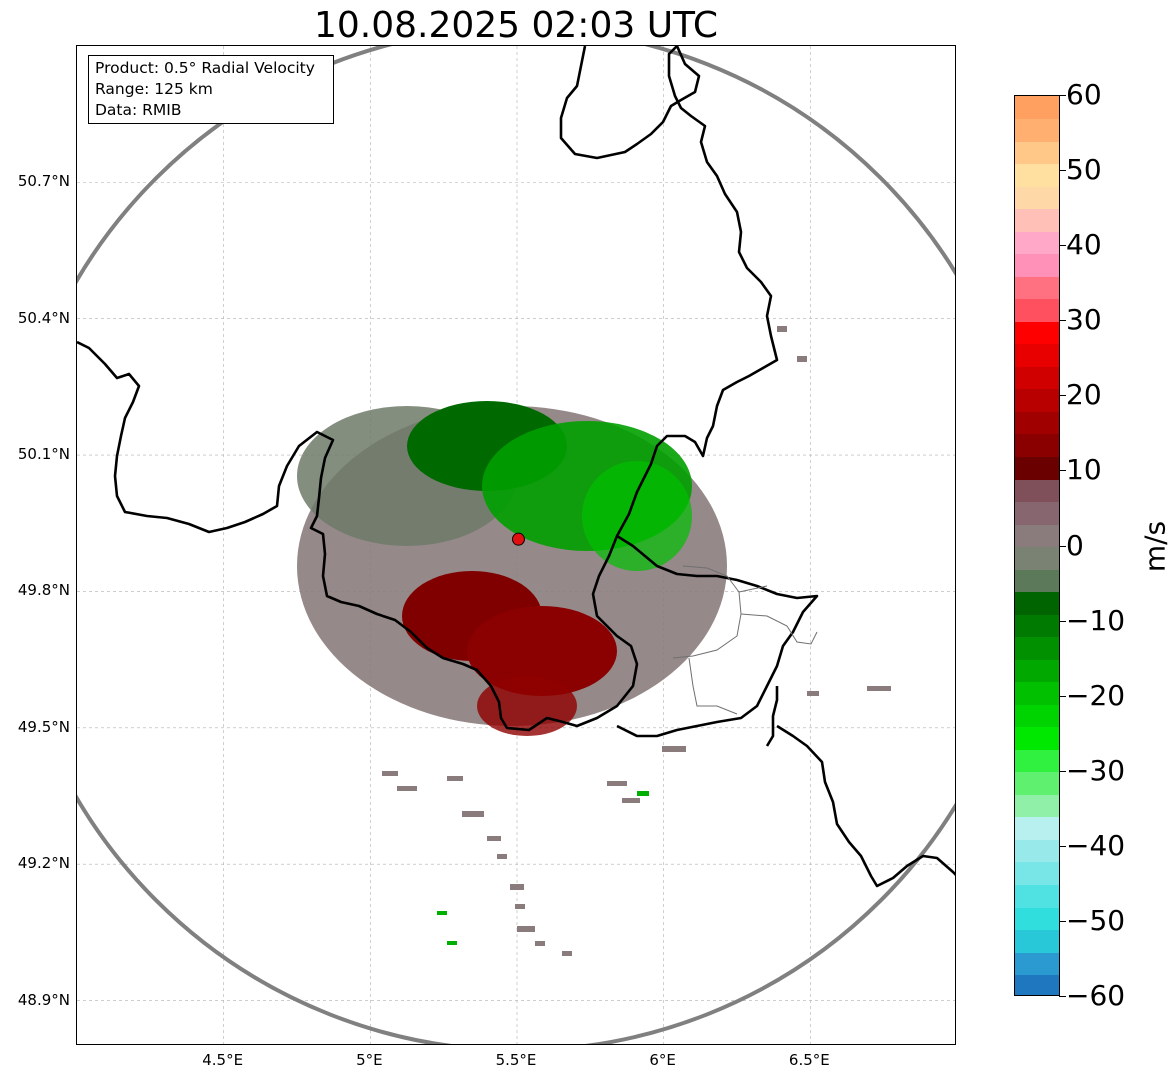 The height and width of the screenshot is (1081, 1171). Describe the element at coordinates (662, 1060) in the screenshot. I see `lon-tick-label: 6°E` at that location.